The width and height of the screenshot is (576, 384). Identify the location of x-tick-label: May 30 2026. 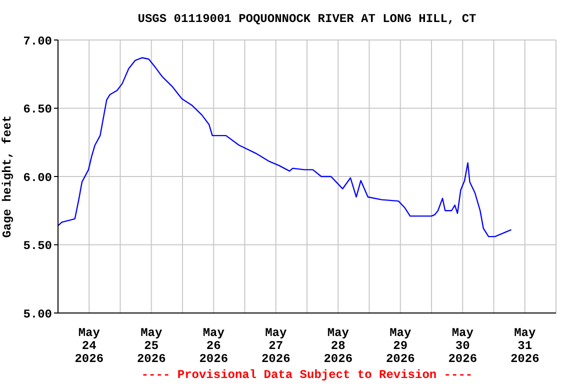
(463, 346).